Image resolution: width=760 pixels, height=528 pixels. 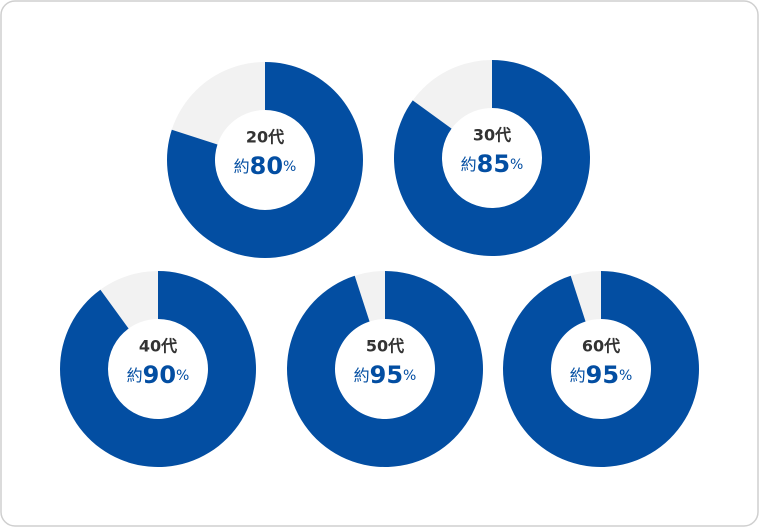 What do you see at coordinates (265, 137) in the screenshot?
I see `donut-title: 20代` at bounding box center [265, 137].